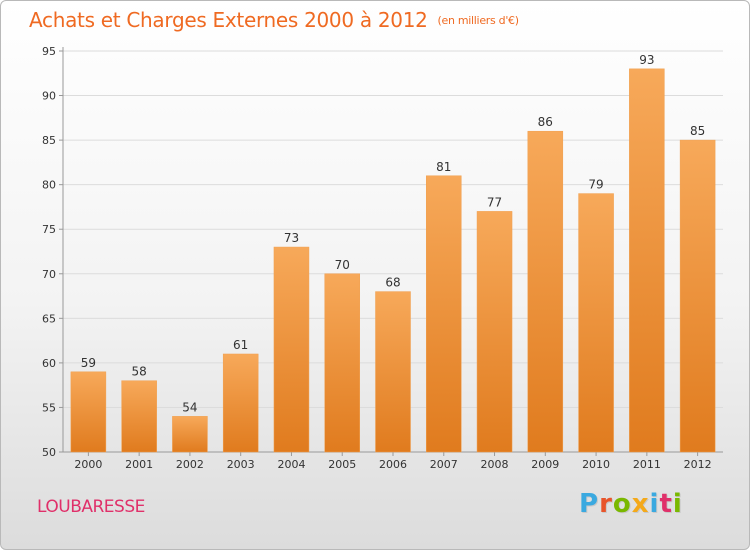  What do you see at coordinates (190, 434) in the screenshot?
I see `bar-2002` at bounding box center [190, 434].